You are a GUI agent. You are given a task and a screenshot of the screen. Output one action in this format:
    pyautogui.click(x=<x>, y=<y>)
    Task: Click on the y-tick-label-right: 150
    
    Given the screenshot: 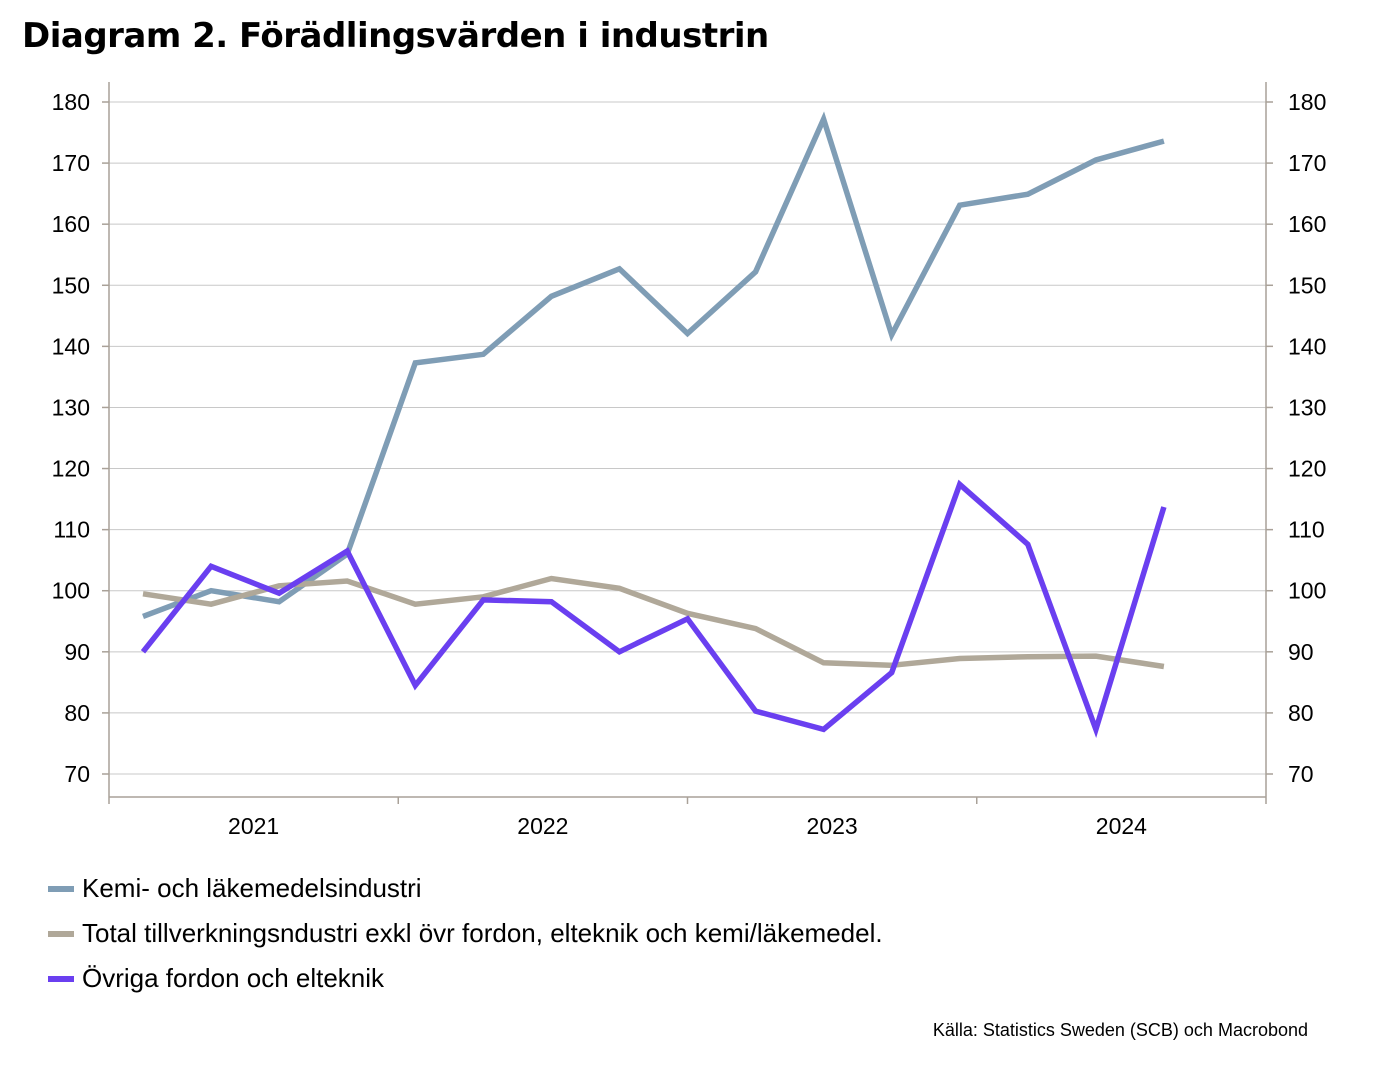 What is the action you would take?
    pyautogui.click(x=1307, y=285)
    